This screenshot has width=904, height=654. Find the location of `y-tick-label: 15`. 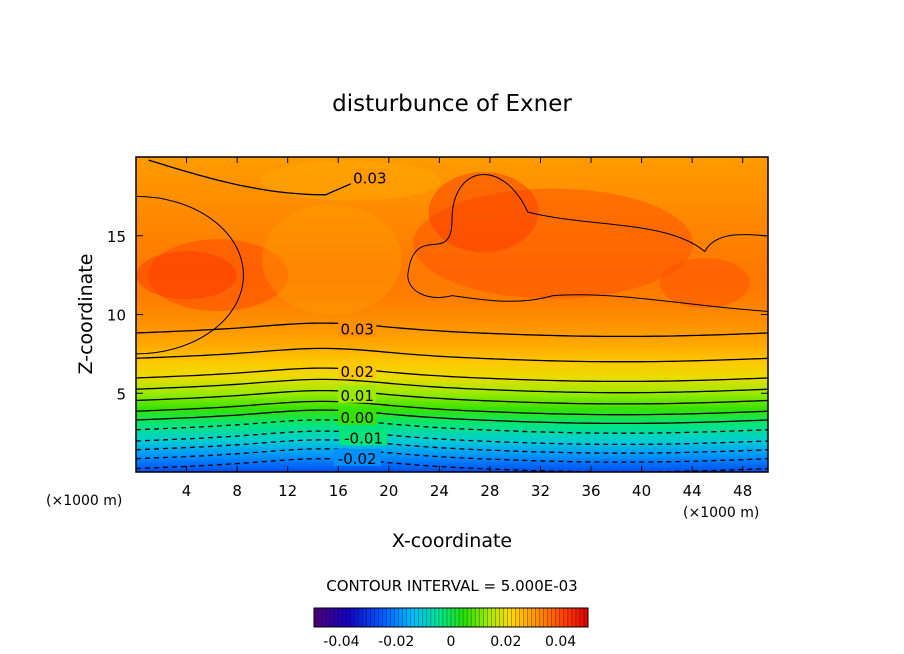

y-tick-label: 15 is located at coordinates (116, 237).